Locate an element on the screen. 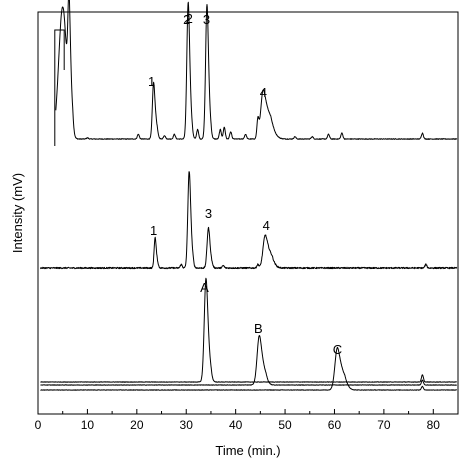 The width and height of the screenshot is (474, 465). x-tick-label: 80 is located at coordinates (434, 425).